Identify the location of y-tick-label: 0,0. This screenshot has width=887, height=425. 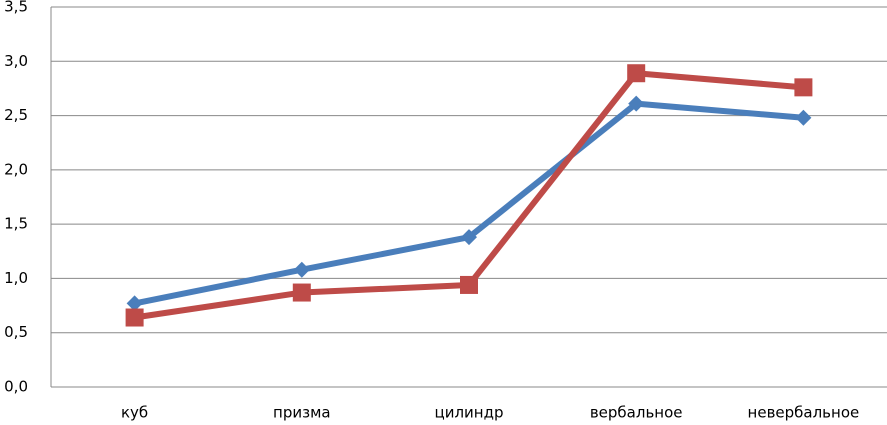
(16, 387).